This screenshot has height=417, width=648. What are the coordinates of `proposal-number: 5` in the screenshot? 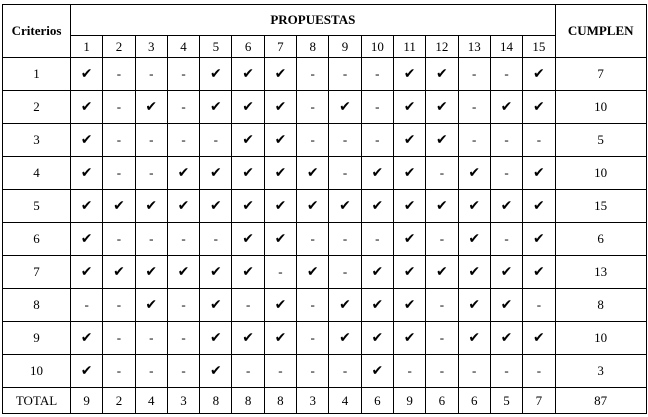 It's located at (216, 46).